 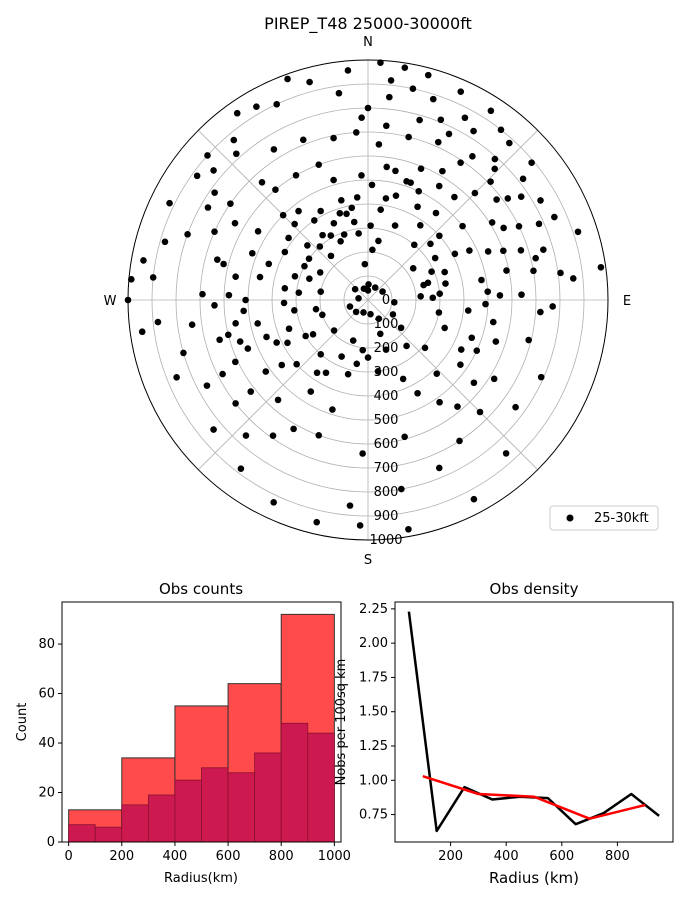 What do you see at coordinates (368, 42) in the screenshot?
I see `direction-n: N` at bounding box center [368, 42].